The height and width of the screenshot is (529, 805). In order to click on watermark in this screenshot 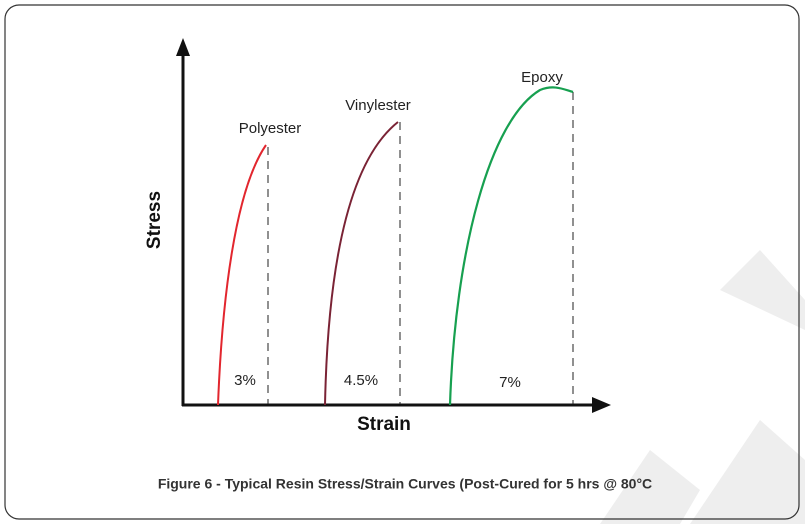, I will do `click(702, 387)`.